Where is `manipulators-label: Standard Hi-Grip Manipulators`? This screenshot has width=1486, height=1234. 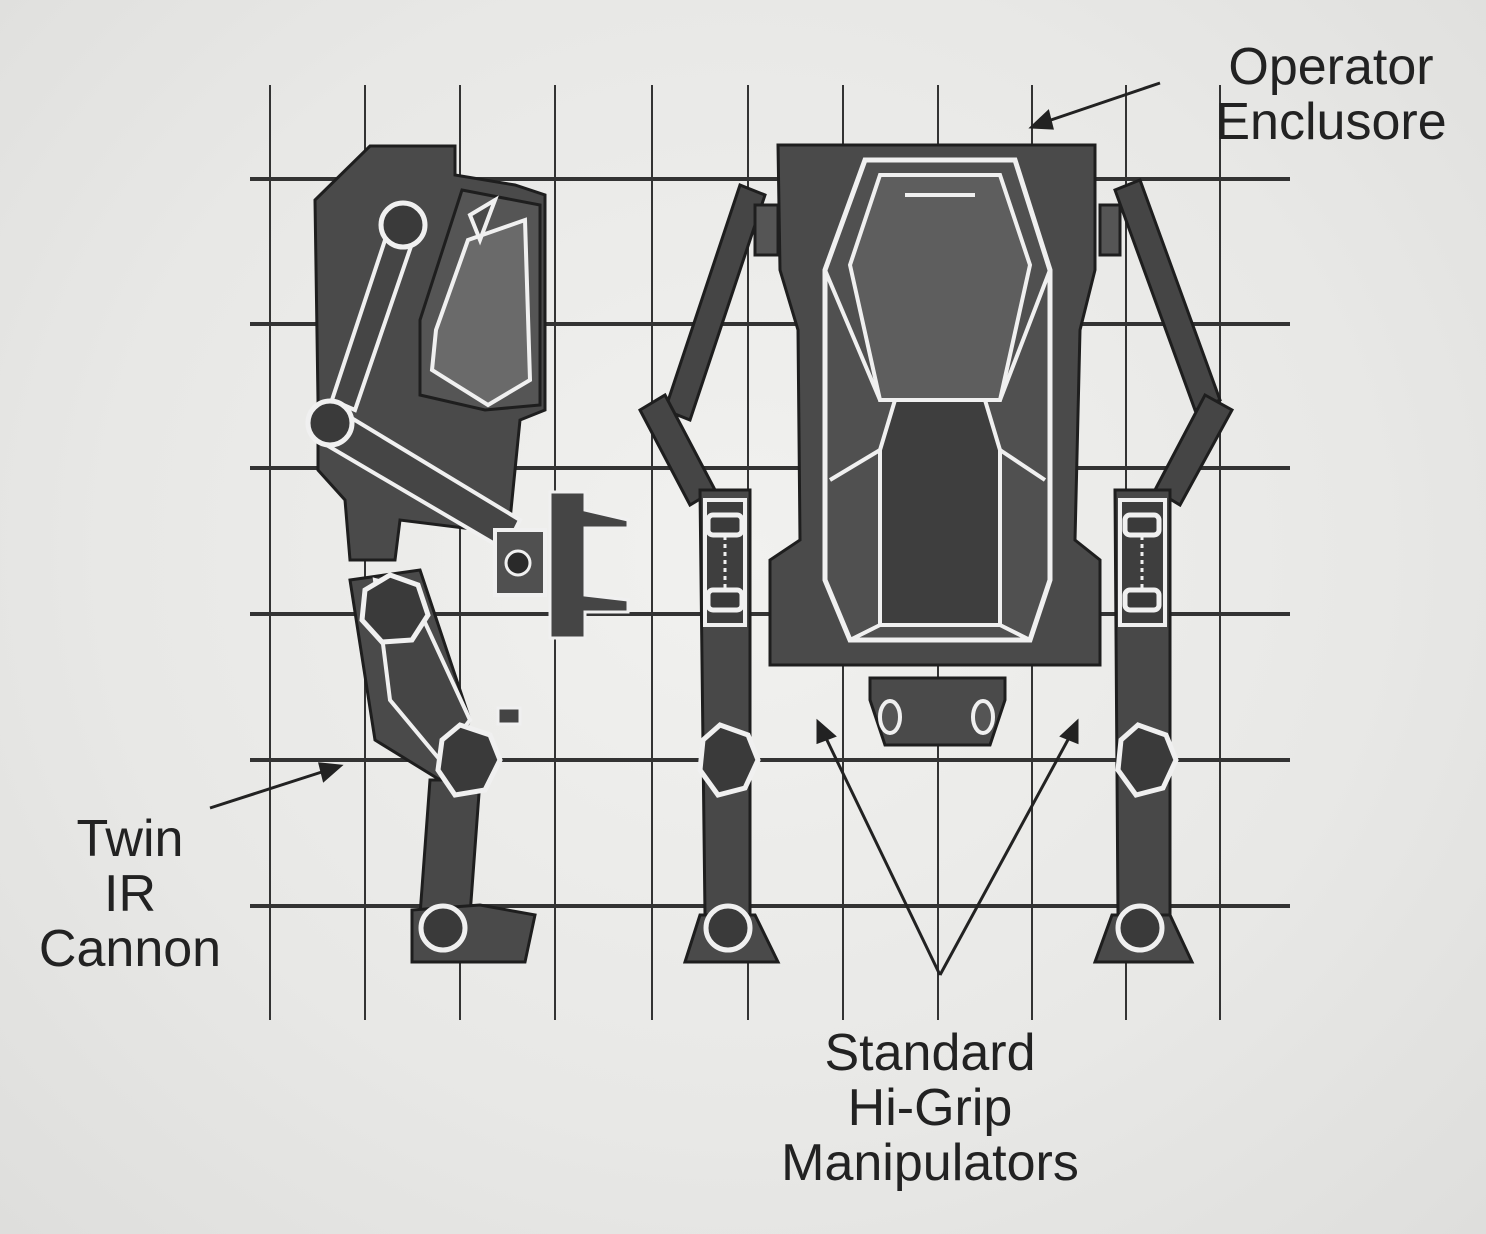
manipulators-label: Standard Hi-Grip Manipulators is located at coordinates (930, 1108).